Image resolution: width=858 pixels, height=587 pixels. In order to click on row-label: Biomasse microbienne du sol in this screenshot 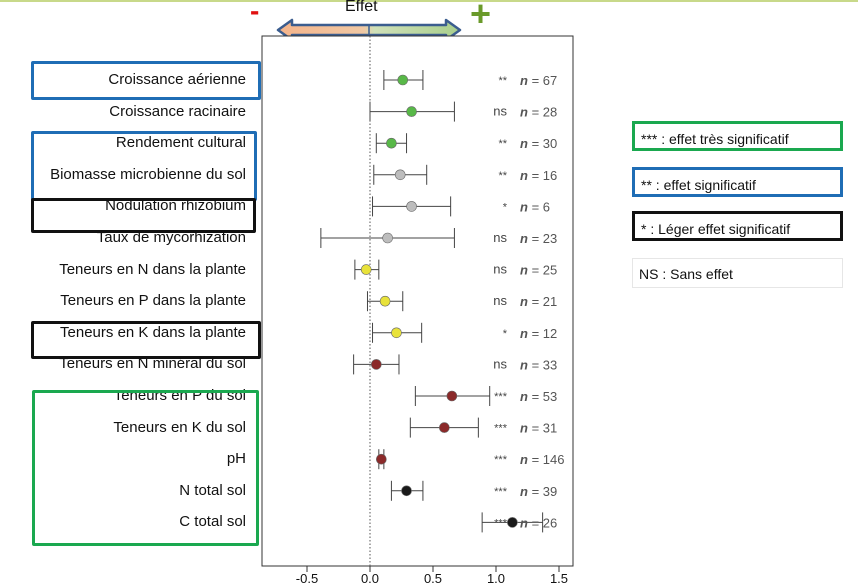, I will do `click(148, 174)`.